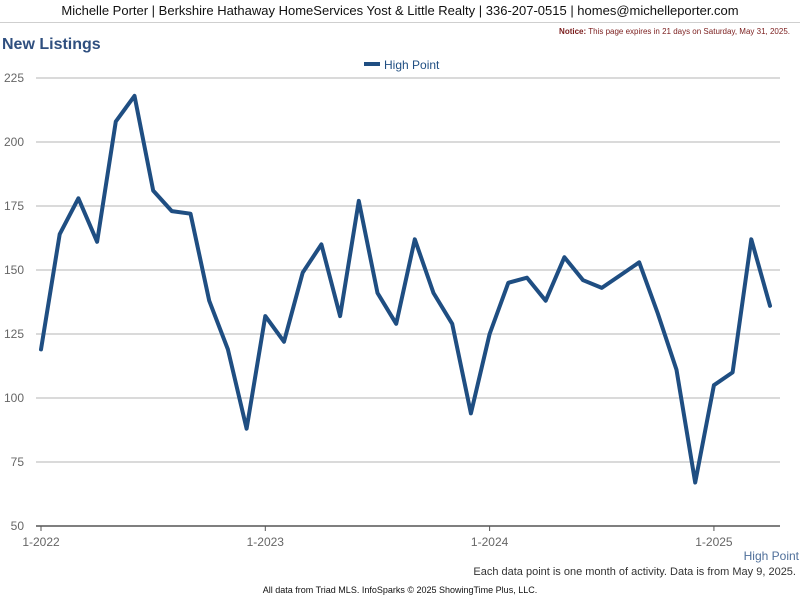  Describe the element at coordinates (14, 78) in the screenshot. I see `y-tick-label: 225` at that location.